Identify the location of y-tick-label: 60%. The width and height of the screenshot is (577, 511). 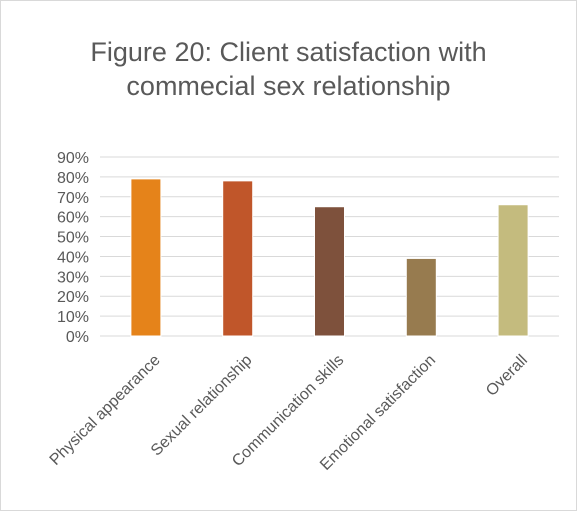
(73, 218).